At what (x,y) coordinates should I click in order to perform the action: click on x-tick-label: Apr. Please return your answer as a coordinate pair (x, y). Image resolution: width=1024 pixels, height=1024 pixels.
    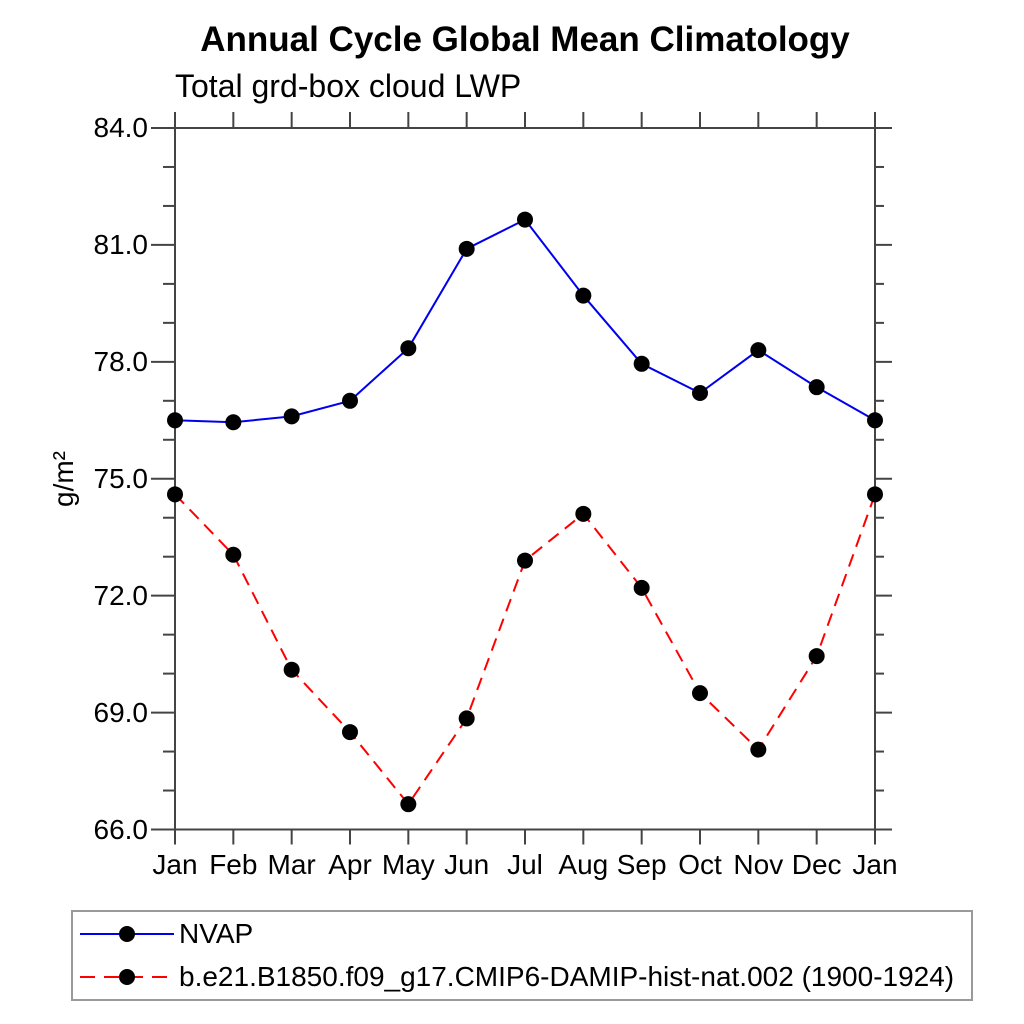
    Looking at the image, I should click on (350, 864).